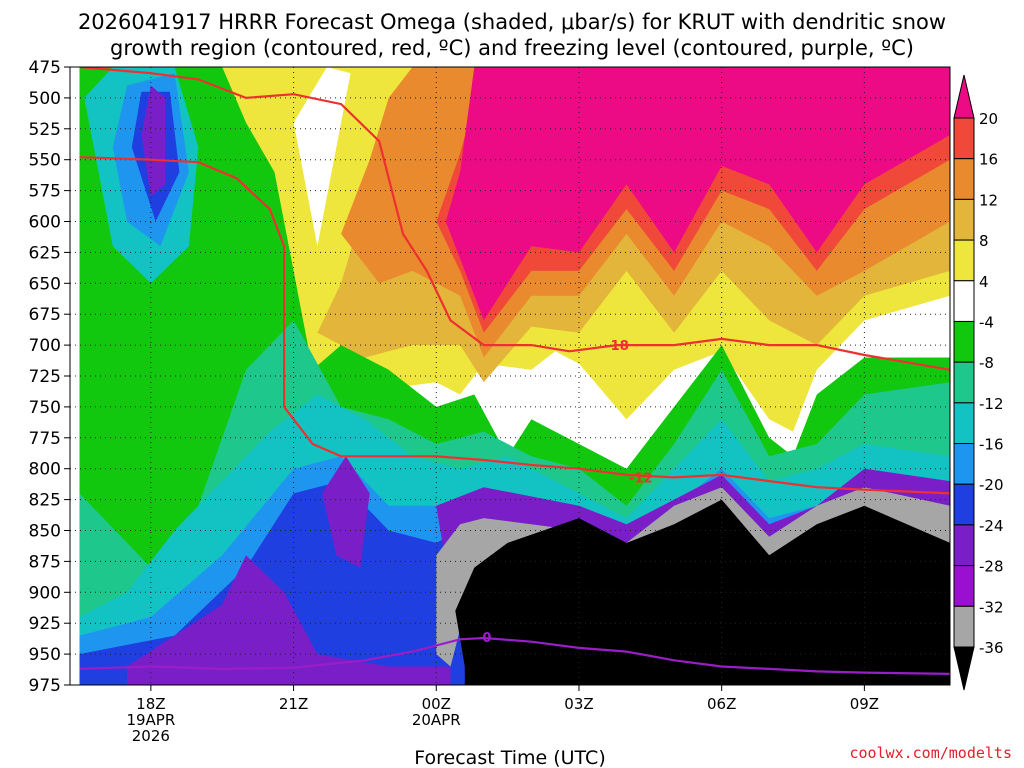 The height and width of the screenshot is (768, 1024). What do you see at coordinates (151, 736) in the screenshot?
I see `x-tick-label-18-3: 2026` at bounding box center [151, 736].